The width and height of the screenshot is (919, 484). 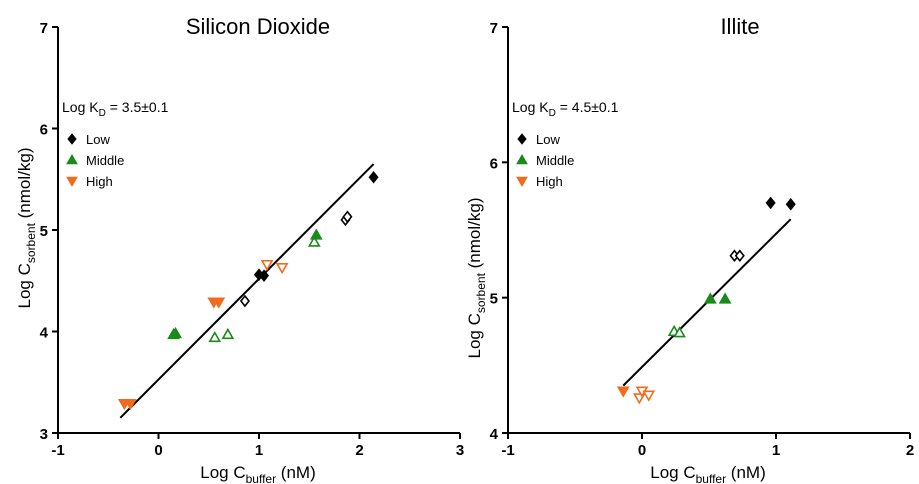 I want to click on chart-title: Silicon Dioxide, so click(x=258, y=26).